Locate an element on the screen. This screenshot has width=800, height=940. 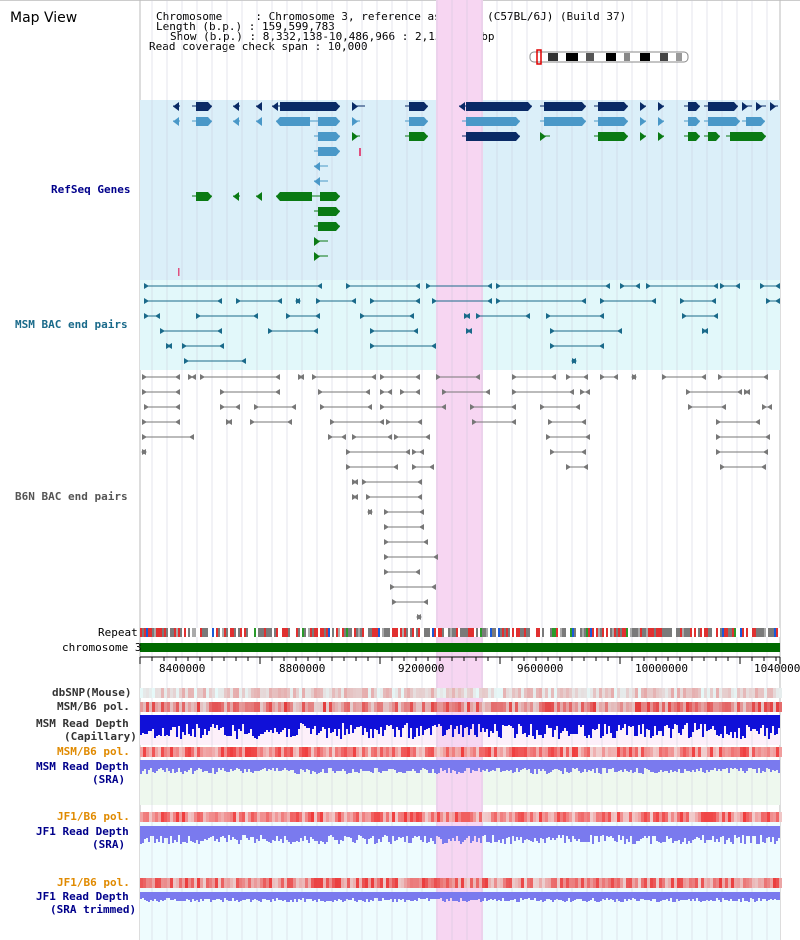
refseq-track-label: RefSeq Genes is located at coordinates (91, 189).